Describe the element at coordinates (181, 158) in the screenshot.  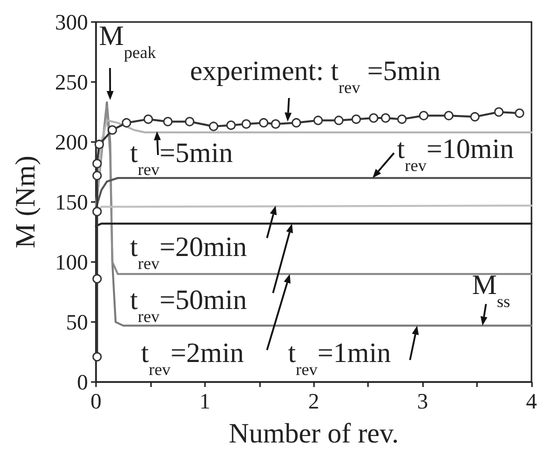
I see `annotation: t$_{rev}$=5min` at that location.